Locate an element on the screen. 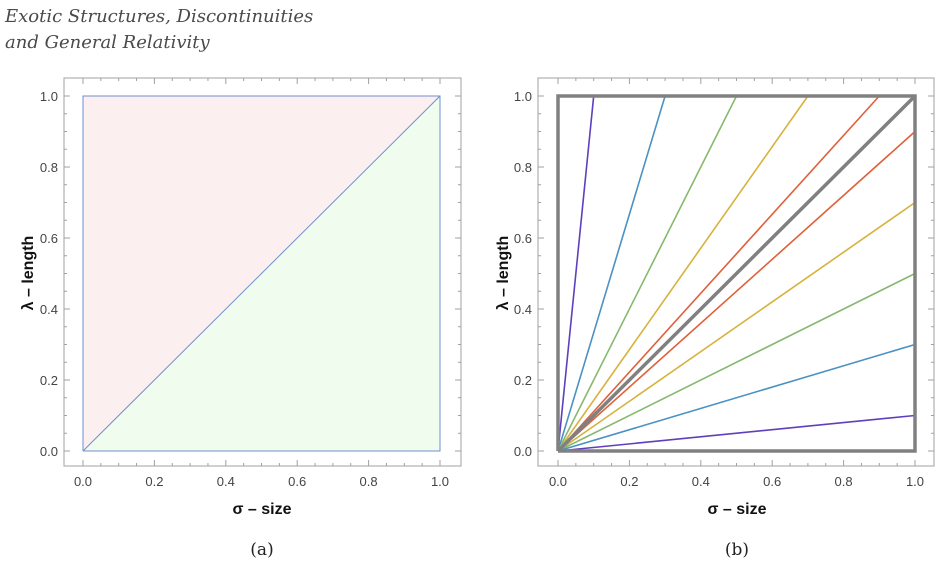 The image size is (943, 564). chart-a-ytick-label: 0.2 is located at coordinates (49, 380).